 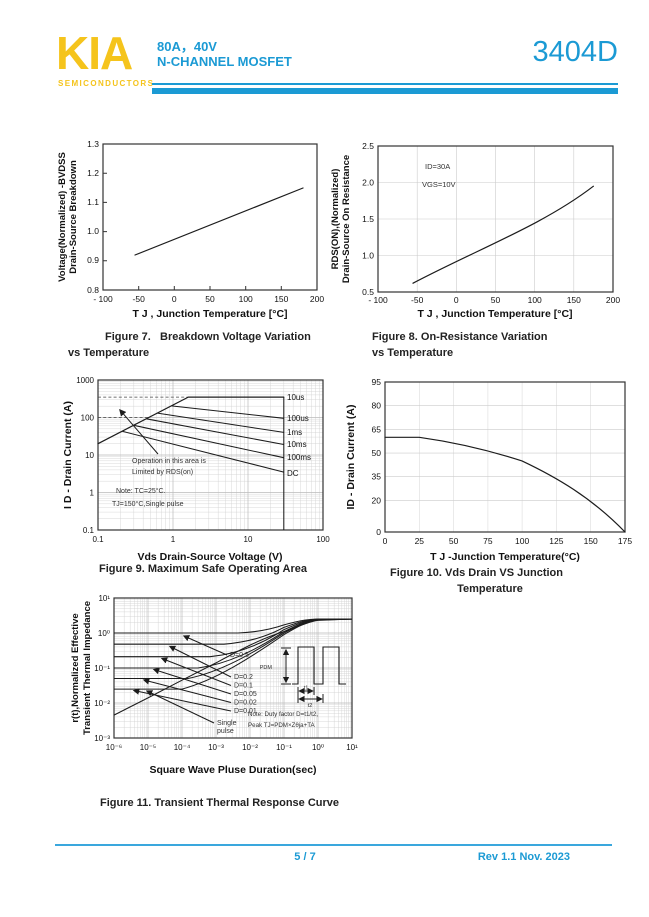 I want to click on x-tick-label: 0.1, so click(x=98, y=539).